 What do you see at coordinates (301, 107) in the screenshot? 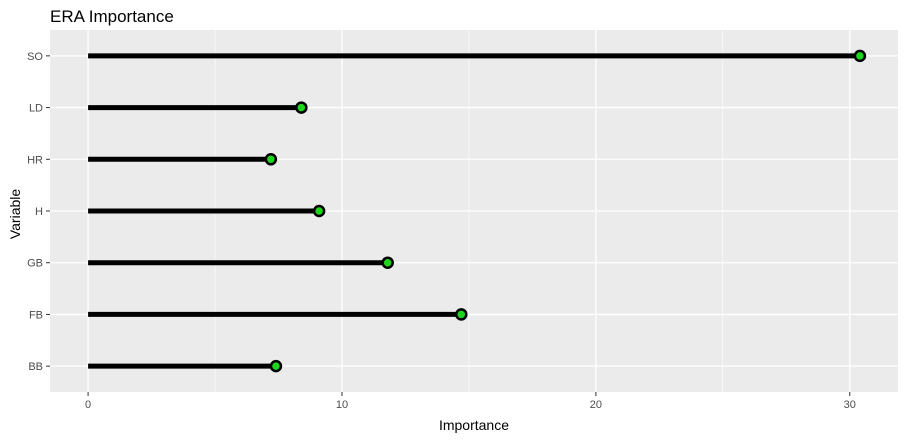
I see `lollipop-point-ld` at bounding box center [301, 107].